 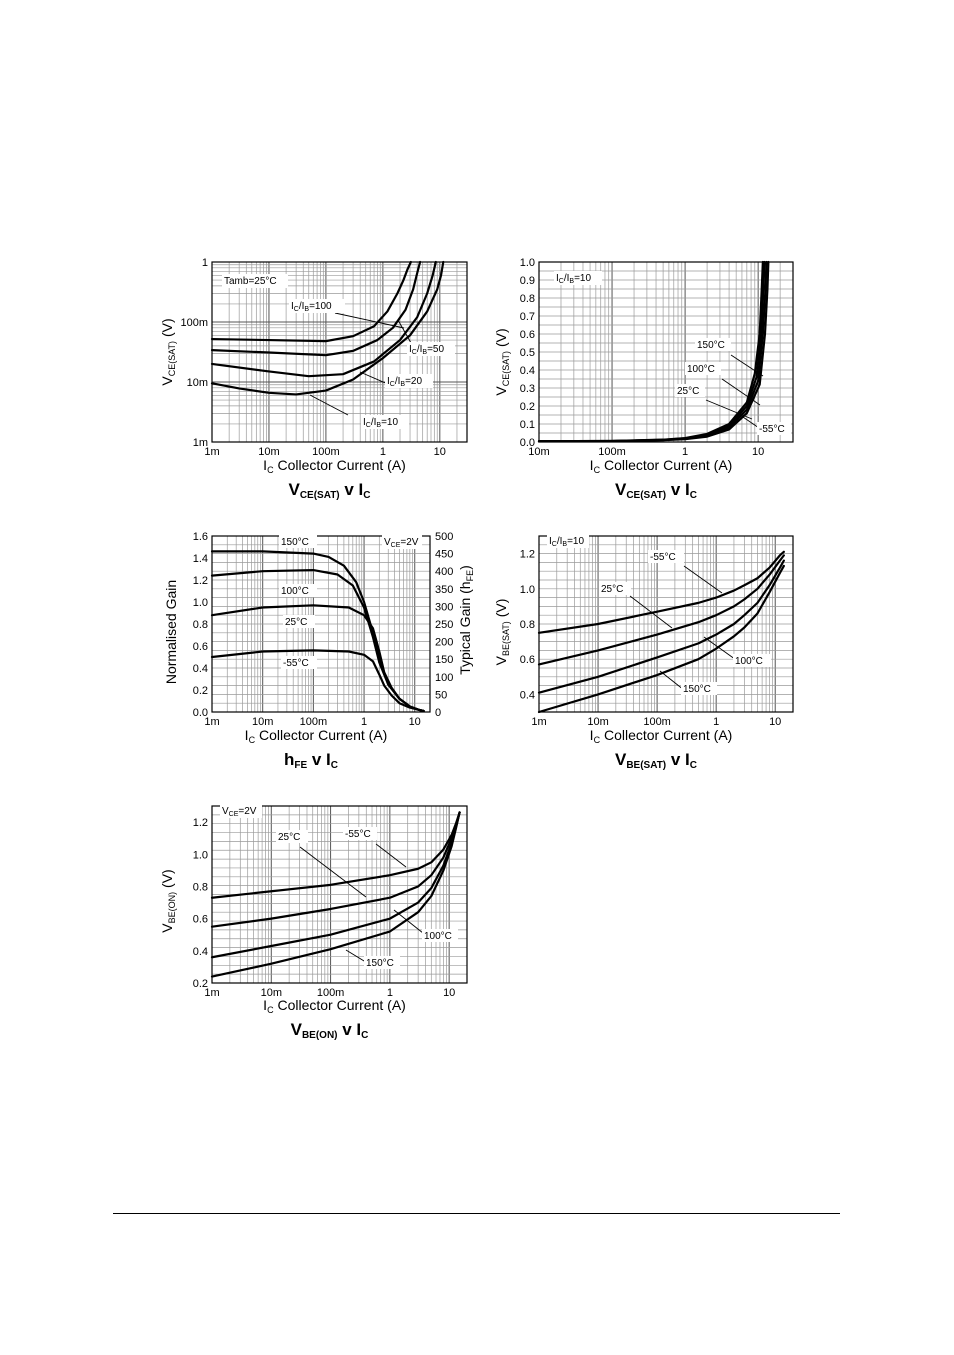 I want to click on grid-vcesat-ratio, so click(x=339, y=352).